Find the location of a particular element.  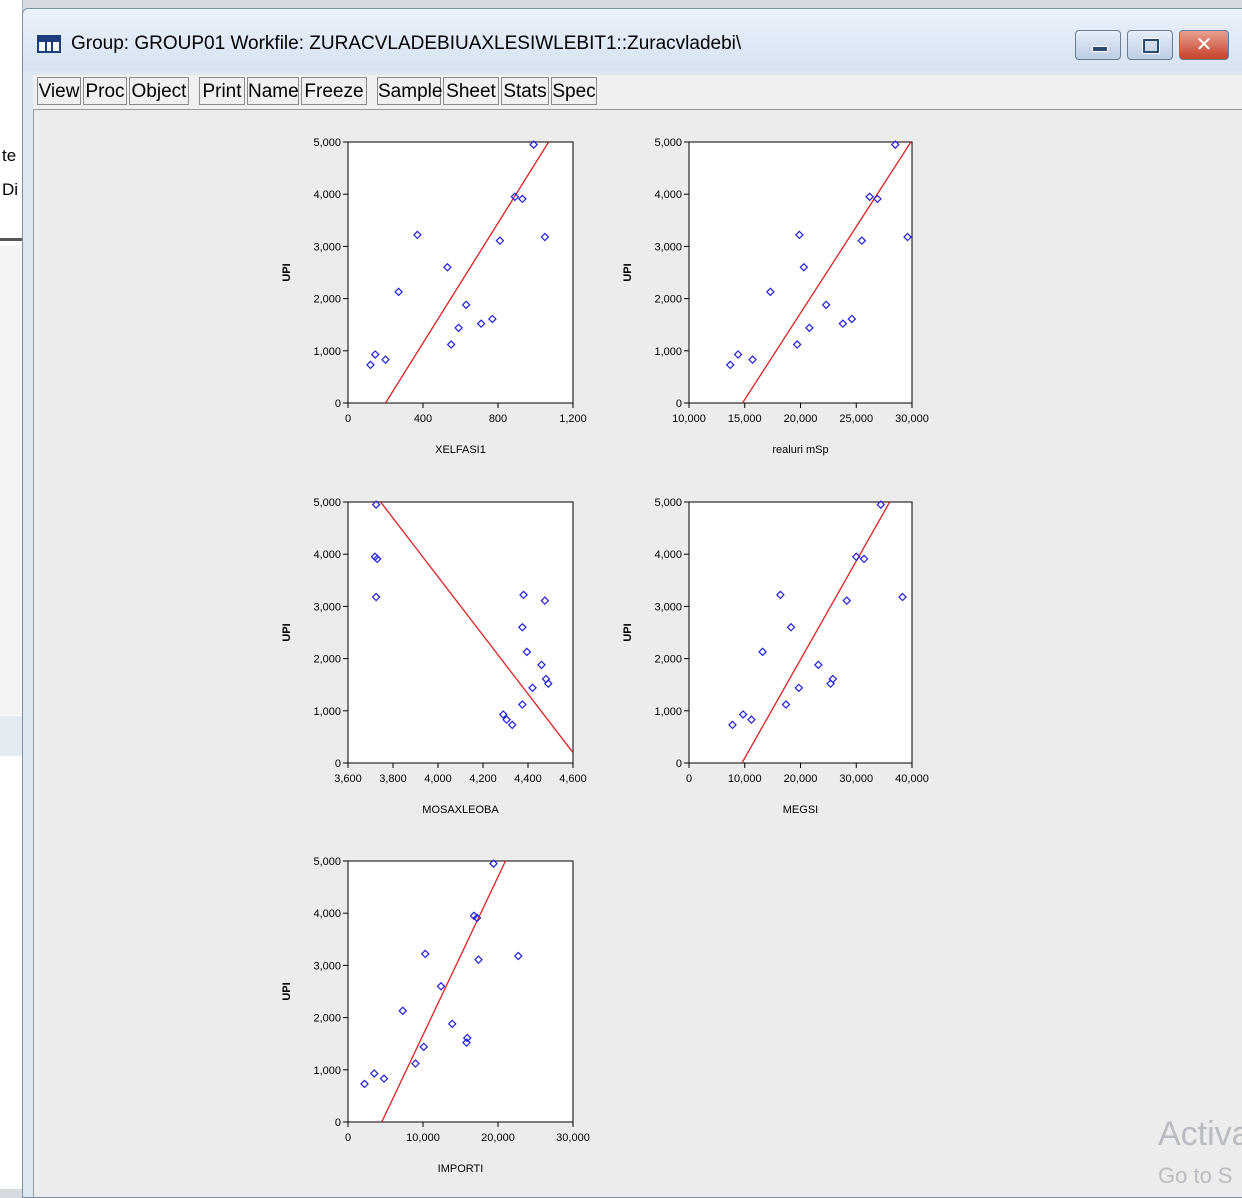

minimize-icon is located at coordinates (1100, 49).